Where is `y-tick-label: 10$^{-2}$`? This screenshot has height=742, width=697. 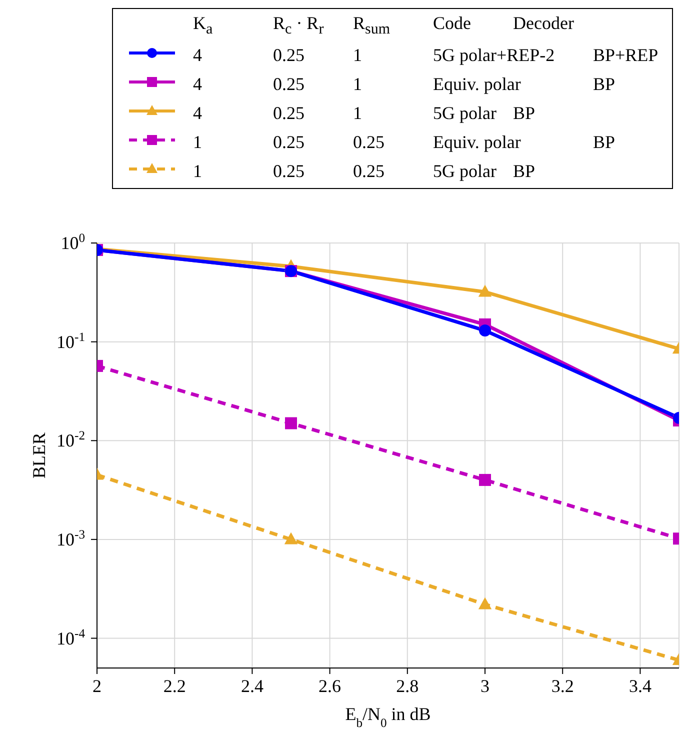 y-tick-label: 10$^{-2}$ is located at coordinates (70, 439).